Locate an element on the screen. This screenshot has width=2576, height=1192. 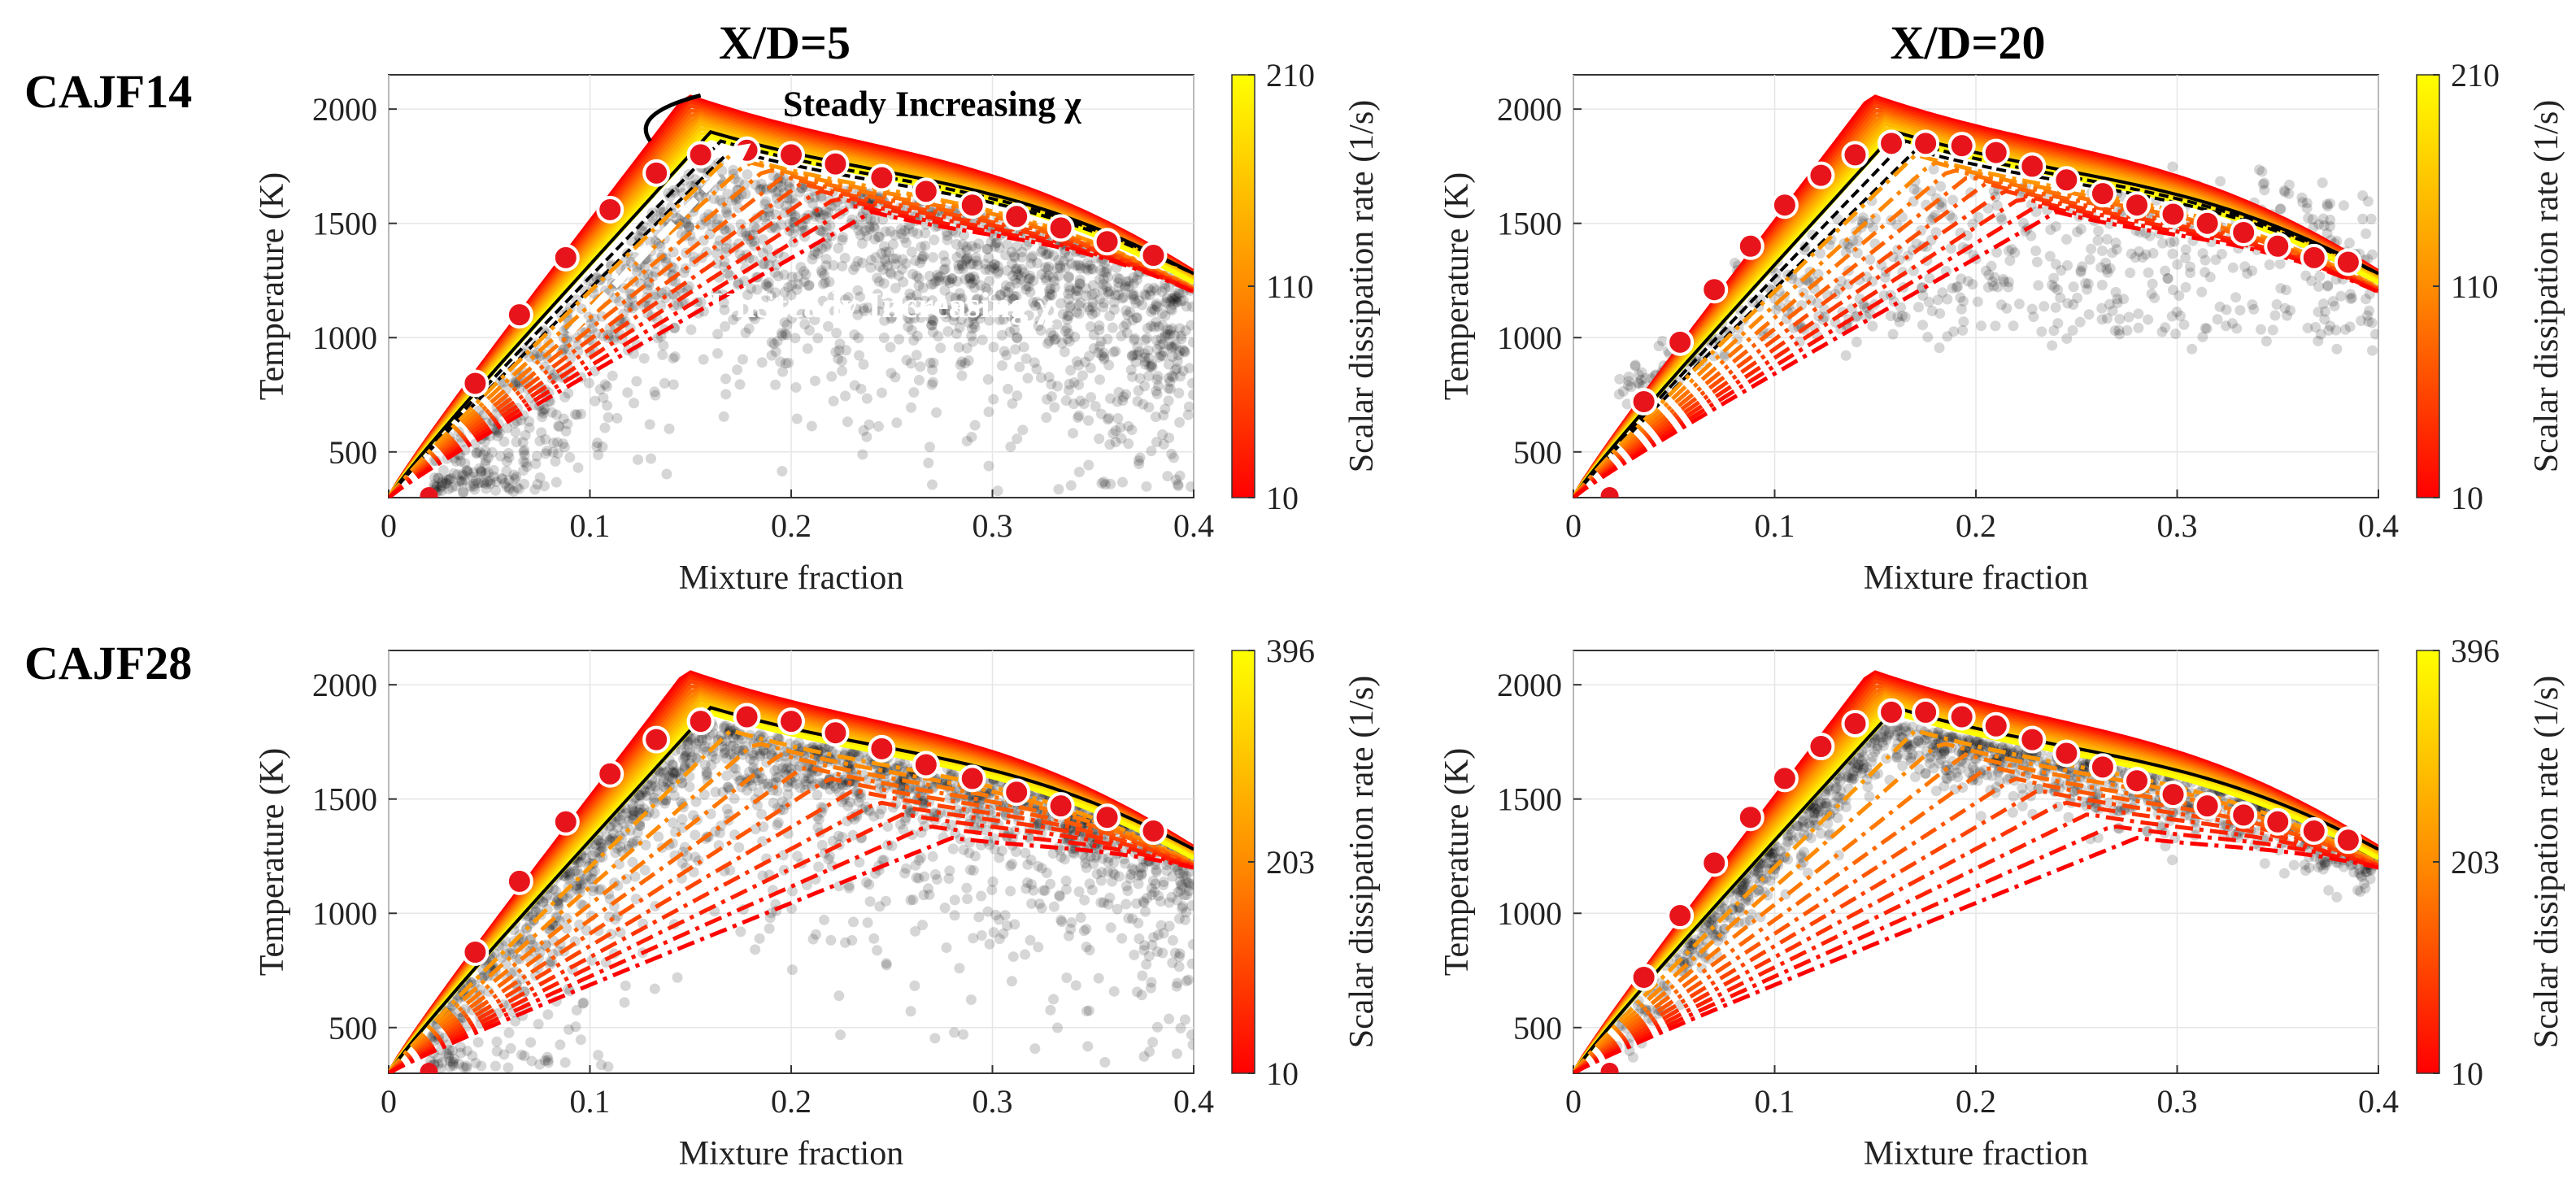
colorbar-tick-label: 10 is located at coordinates (1282, 498).